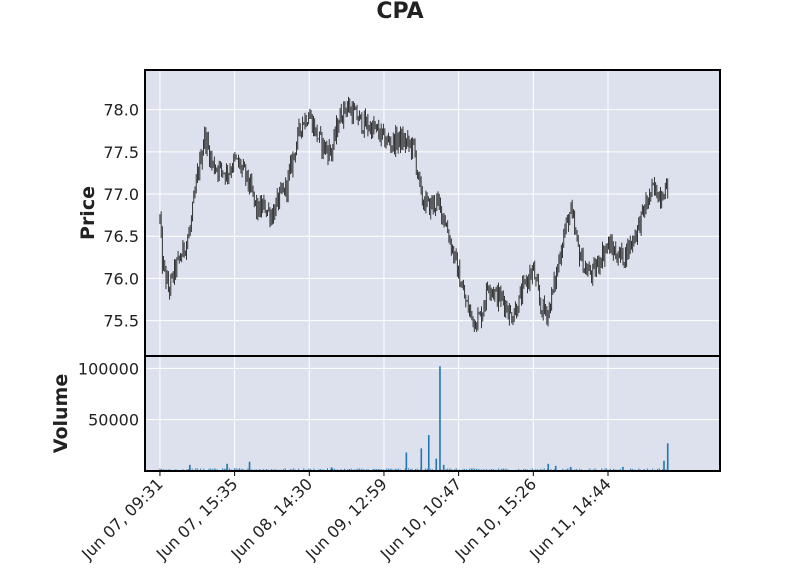 Image resolution: width=800 pixels, height=575 pixels. Describe the element at coordinates (399, 12) in the screenshot. I see `chart-title: CPA` at that location.